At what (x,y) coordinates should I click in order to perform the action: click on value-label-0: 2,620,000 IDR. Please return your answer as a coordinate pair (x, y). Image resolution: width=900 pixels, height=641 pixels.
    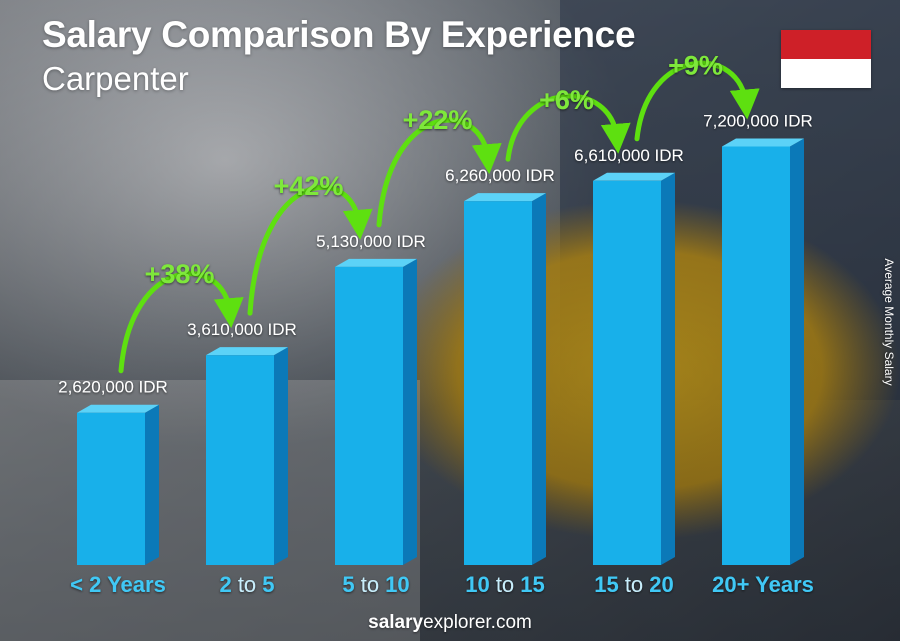
    Looking at the image, I should click on (113, 387).